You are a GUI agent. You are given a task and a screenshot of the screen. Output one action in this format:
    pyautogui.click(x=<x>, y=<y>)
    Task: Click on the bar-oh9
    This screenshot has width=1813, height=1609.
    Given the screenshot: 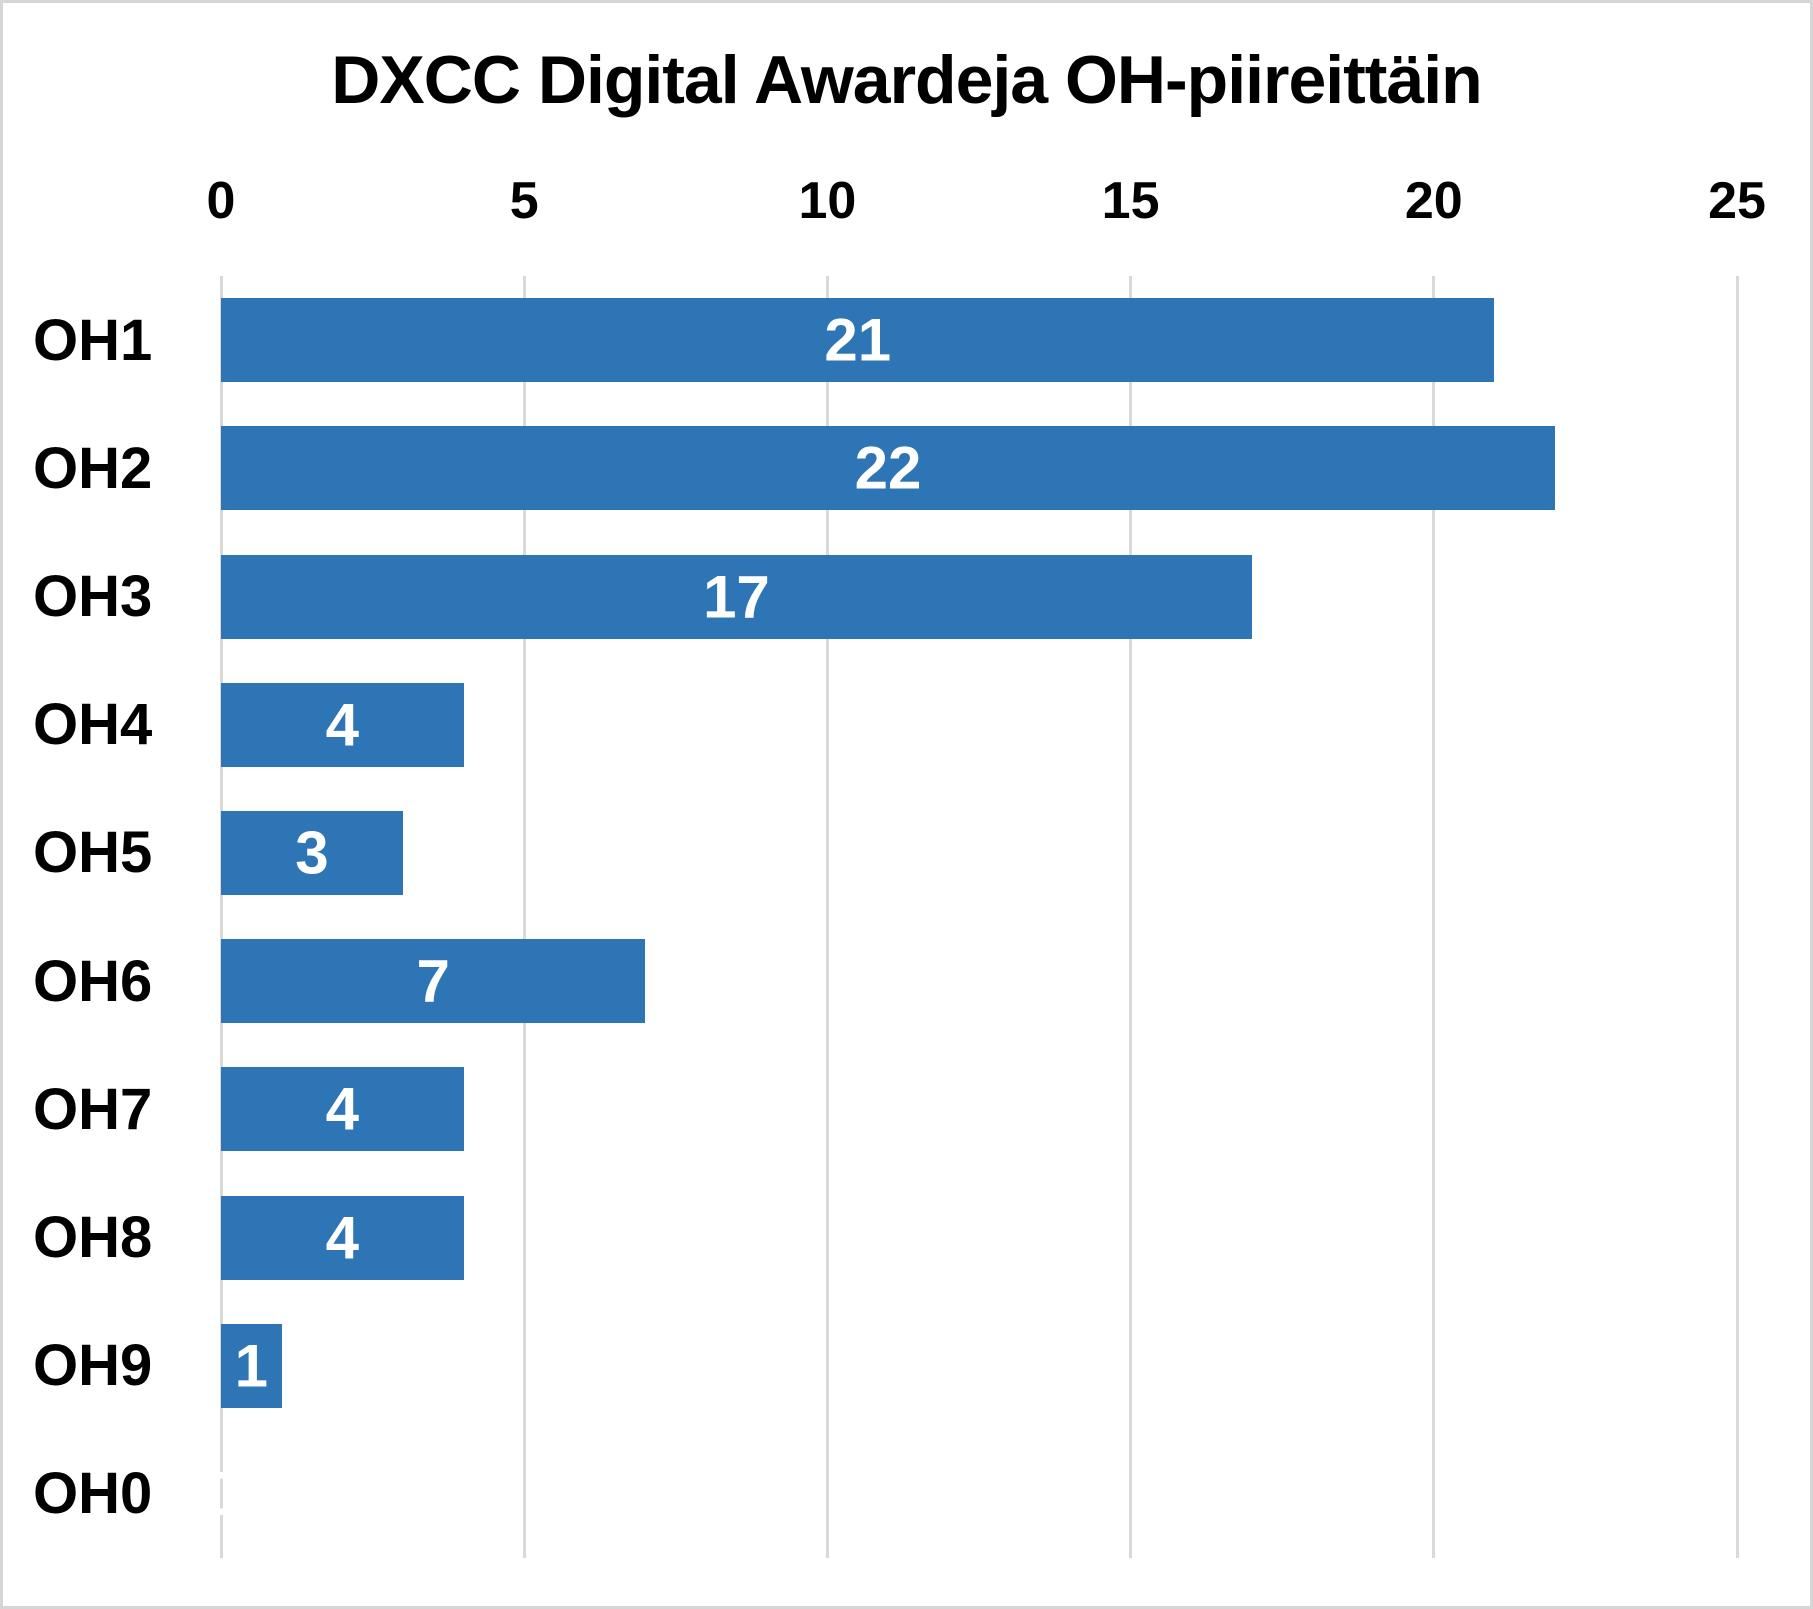 What is the action you would take?
    pyautogui.click(x=251, y=1365)
    